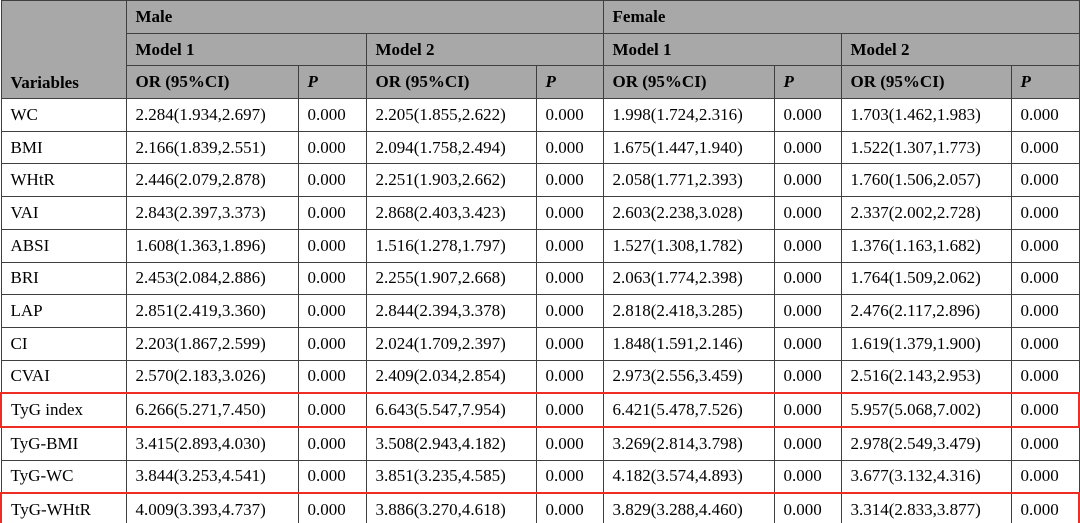 This screenshot has height=523, width=1080. What do you see at coordinates (212, 115) in the screenshot?
I see `or-ci-cell: 2.284(1.934,2.697)` at bounding box center [212, 115].